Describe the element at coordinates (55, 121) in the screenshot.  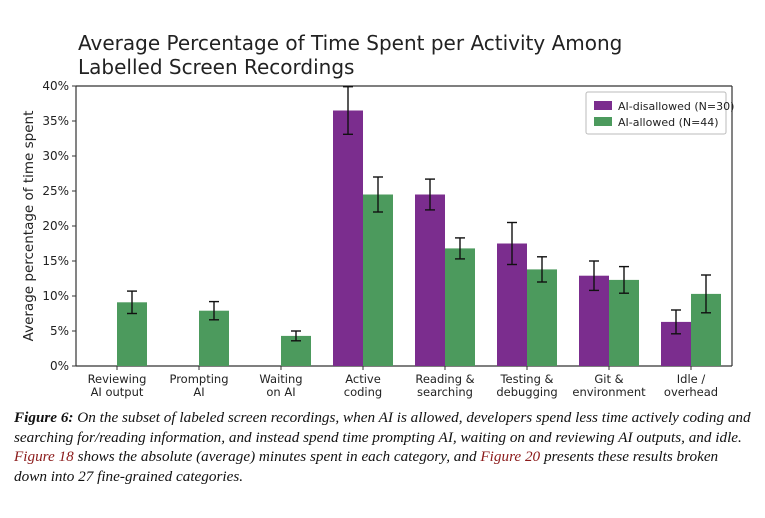
I see `y-tick-label: 35%` at that location.